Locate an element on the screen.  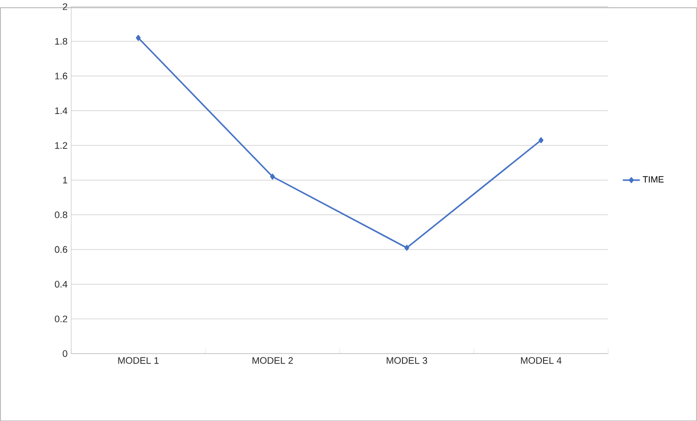
y-tick-label: 1.4 is located at coordinates (61, 110).